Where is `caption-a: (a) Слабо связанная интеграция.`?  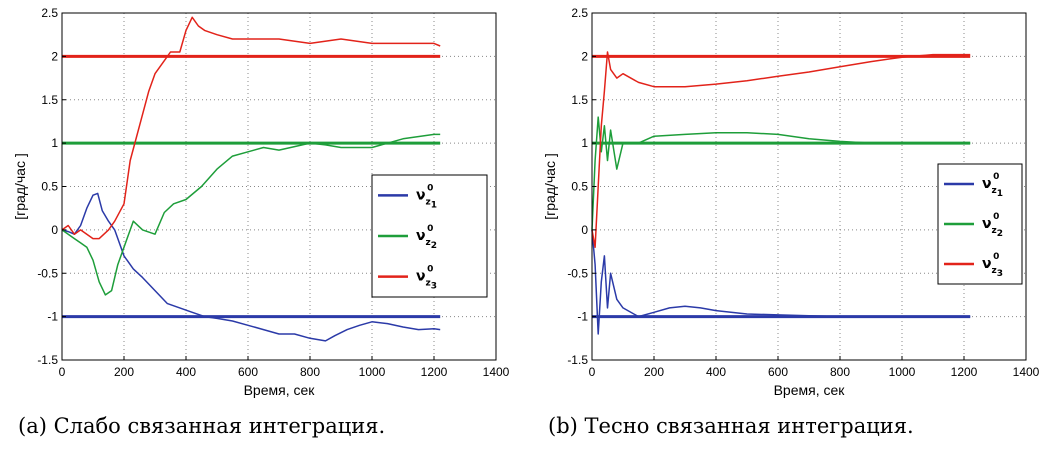
caption-a: (a) Слабо связанная интеграция. is located at coordinates (202, 426).